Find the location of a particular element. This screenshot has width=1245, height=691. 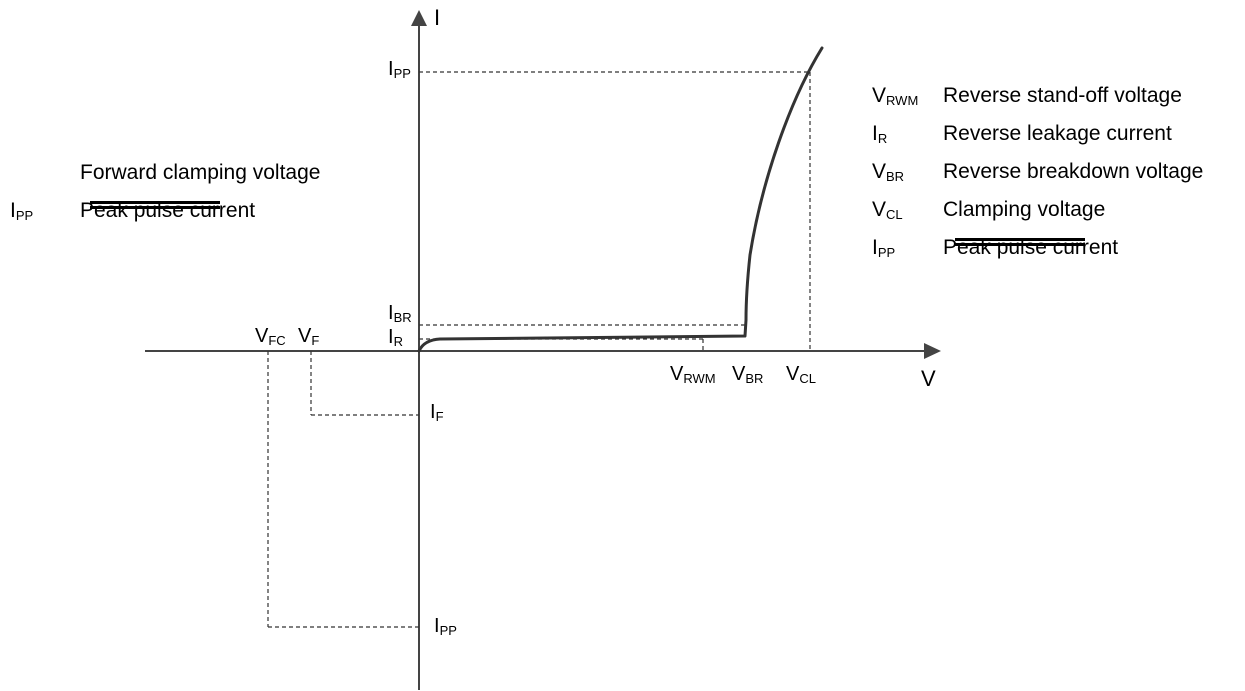

legend-text: Forward clamping voltage is located at coordinates (200, 172).